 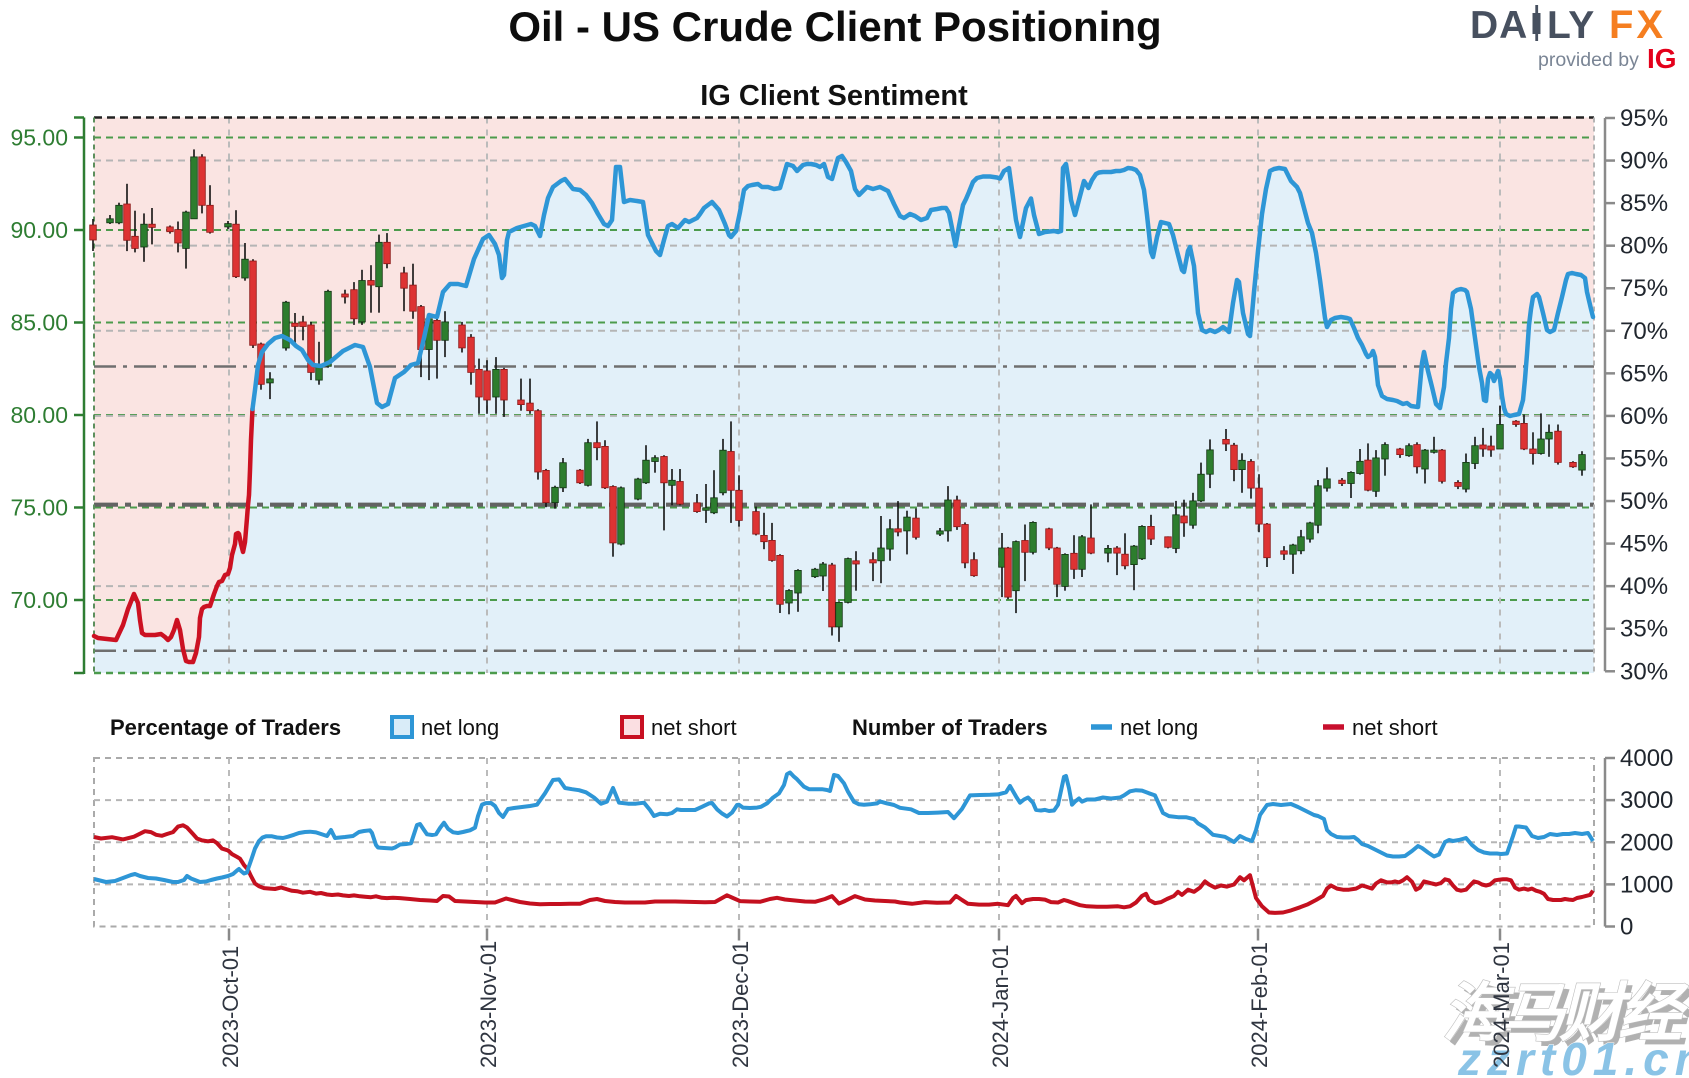 I want to click on svg-text: Percentage of Traders, so click(x=225, y=727).